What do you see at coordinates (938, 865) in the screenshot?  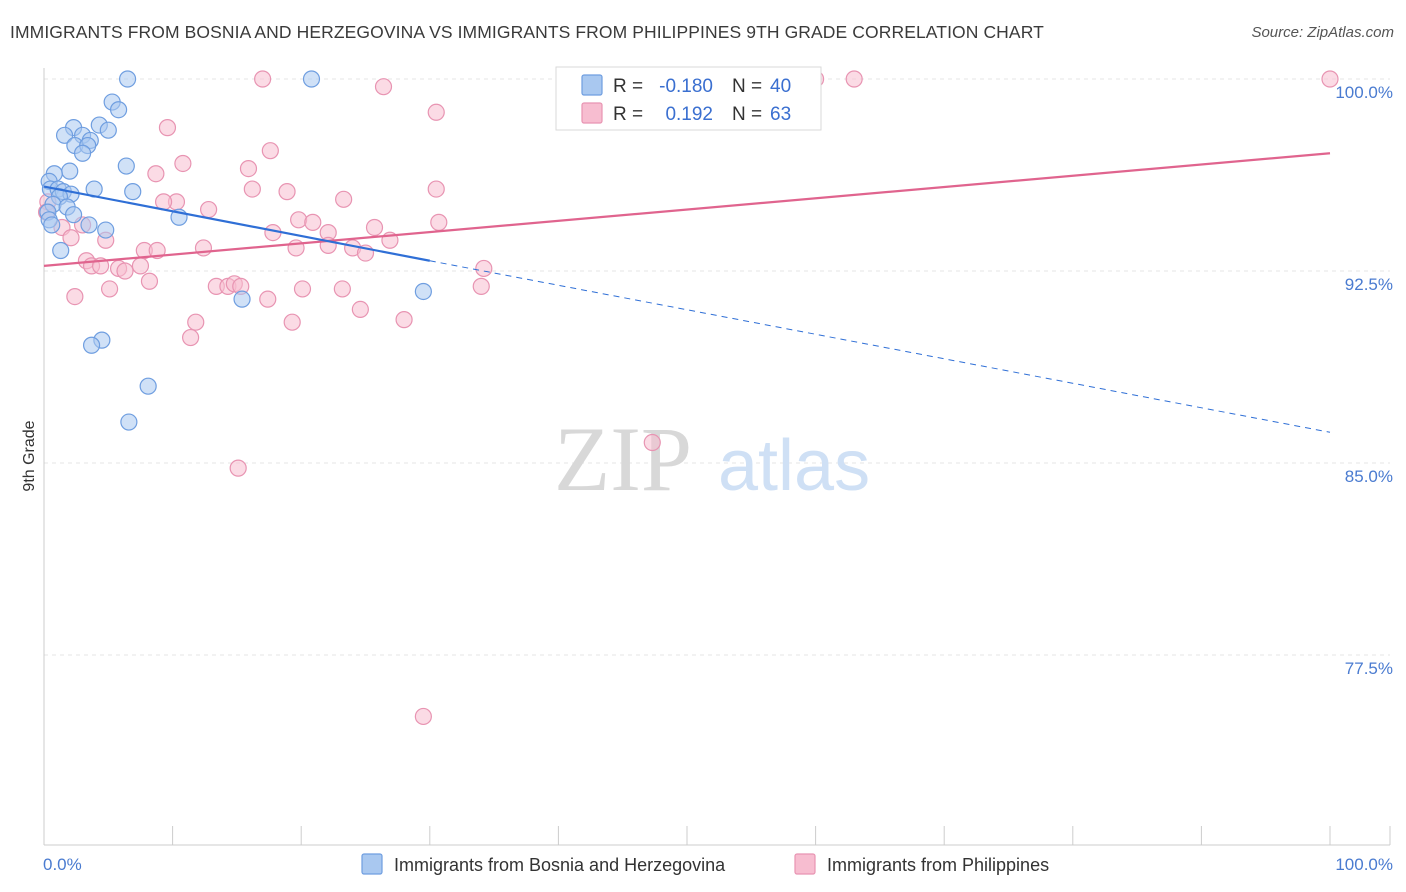 I see `legend-label-philippines: Immigrants from Philippines` at bounding box center [938, 865].